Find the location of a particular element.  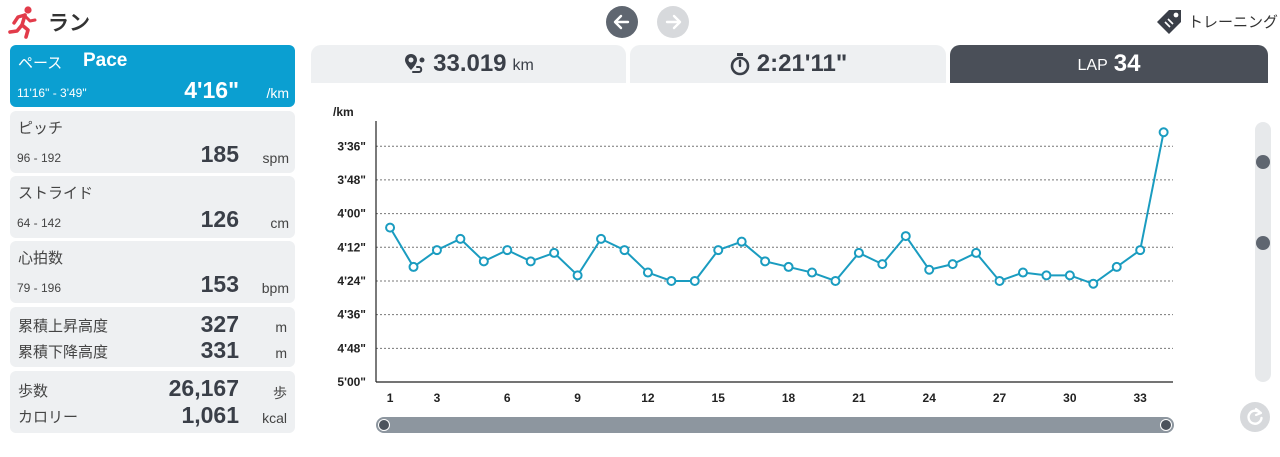

heart-rate-value: 153 is located at coordinates (219, 284).